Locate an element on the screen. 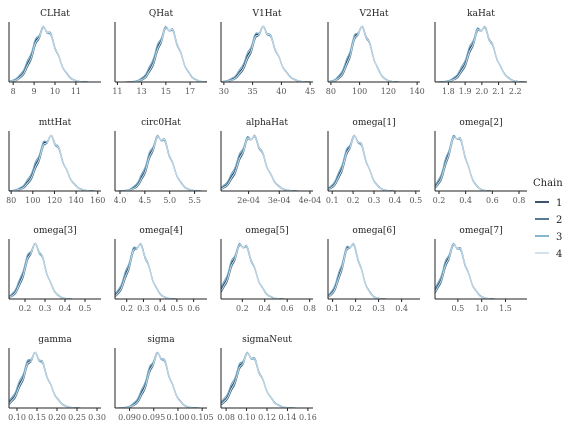 This screenshot has width=576, height=432. panel-title: mttHat is located at coordinates (55, 123).